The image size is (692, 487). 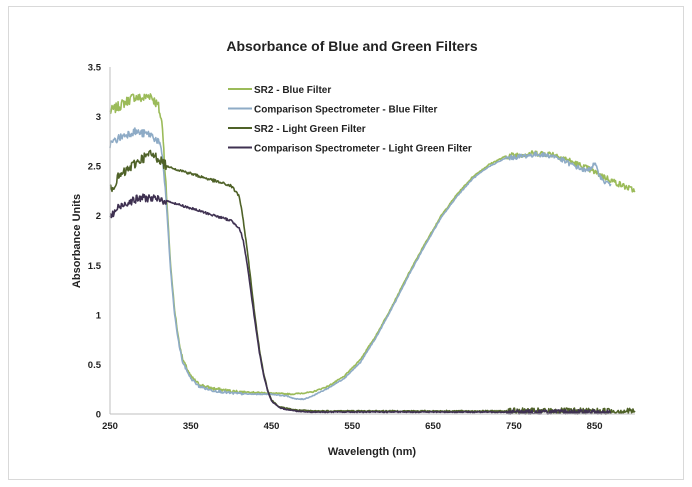 I want to click on x-tick-label: 250, so click(x=110, y=426).